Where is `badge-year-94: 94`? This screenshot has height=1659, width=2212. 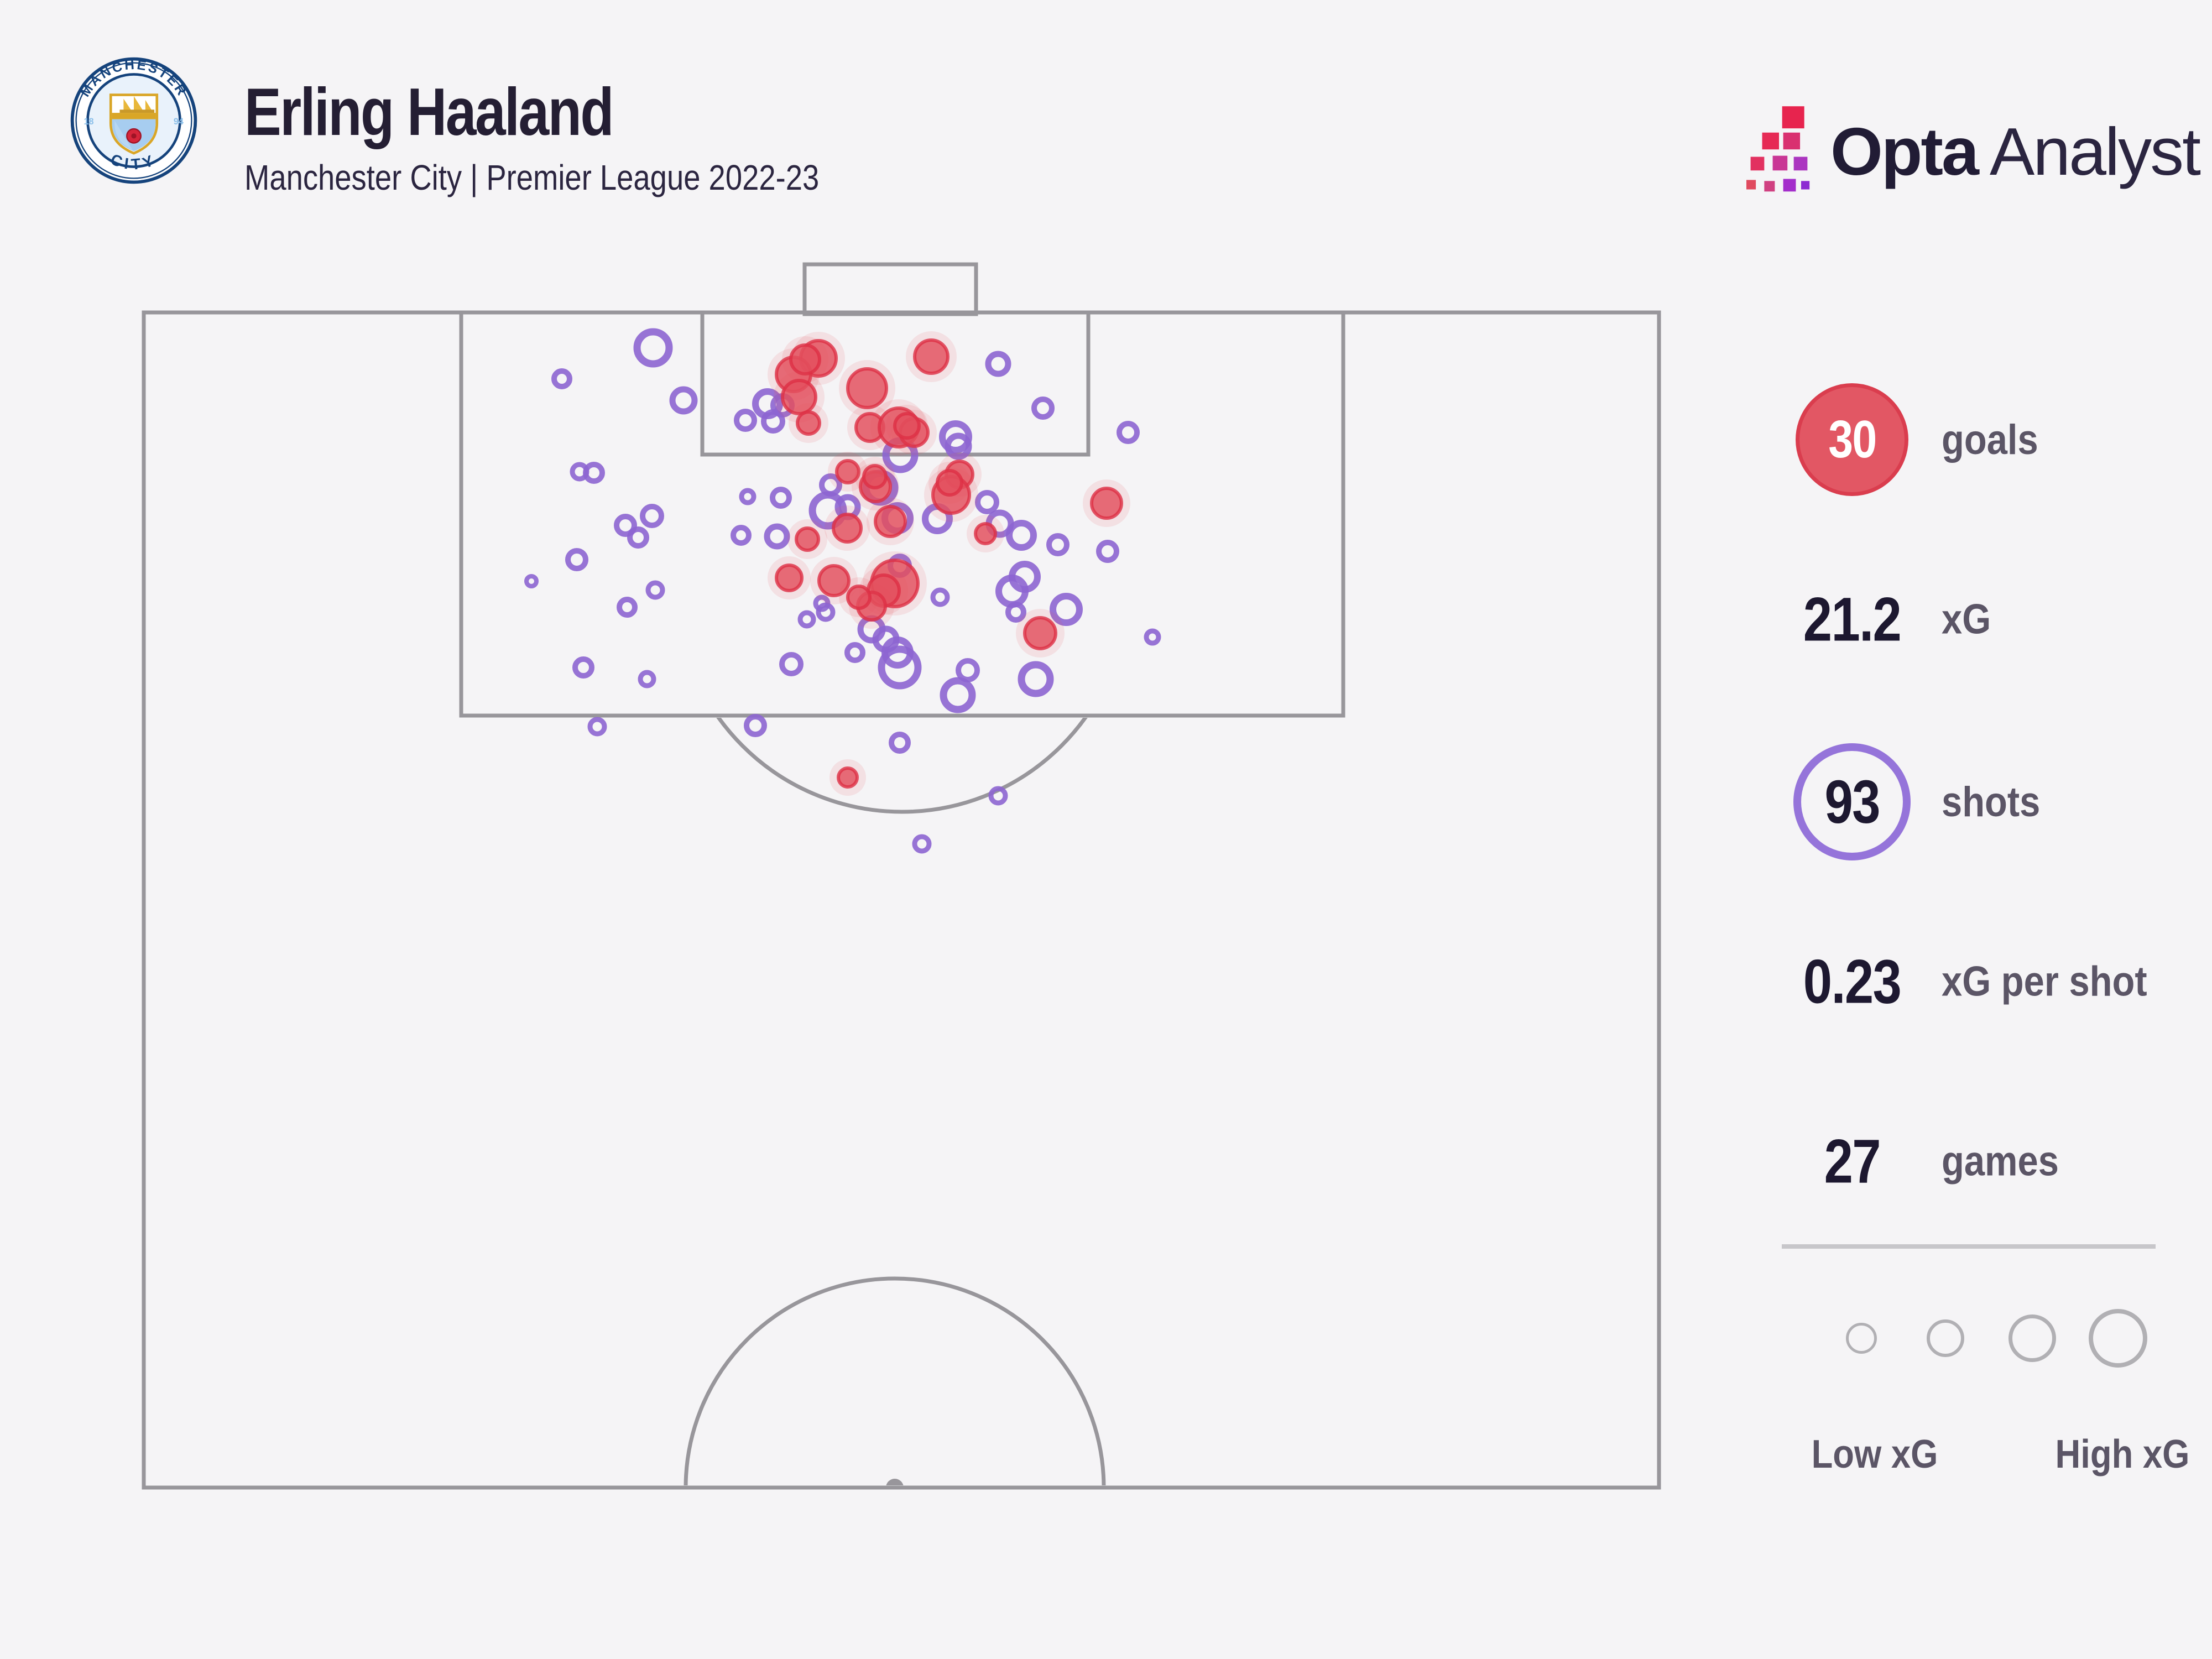
badge-year-94: 94 is located at coordinates (179, 122).